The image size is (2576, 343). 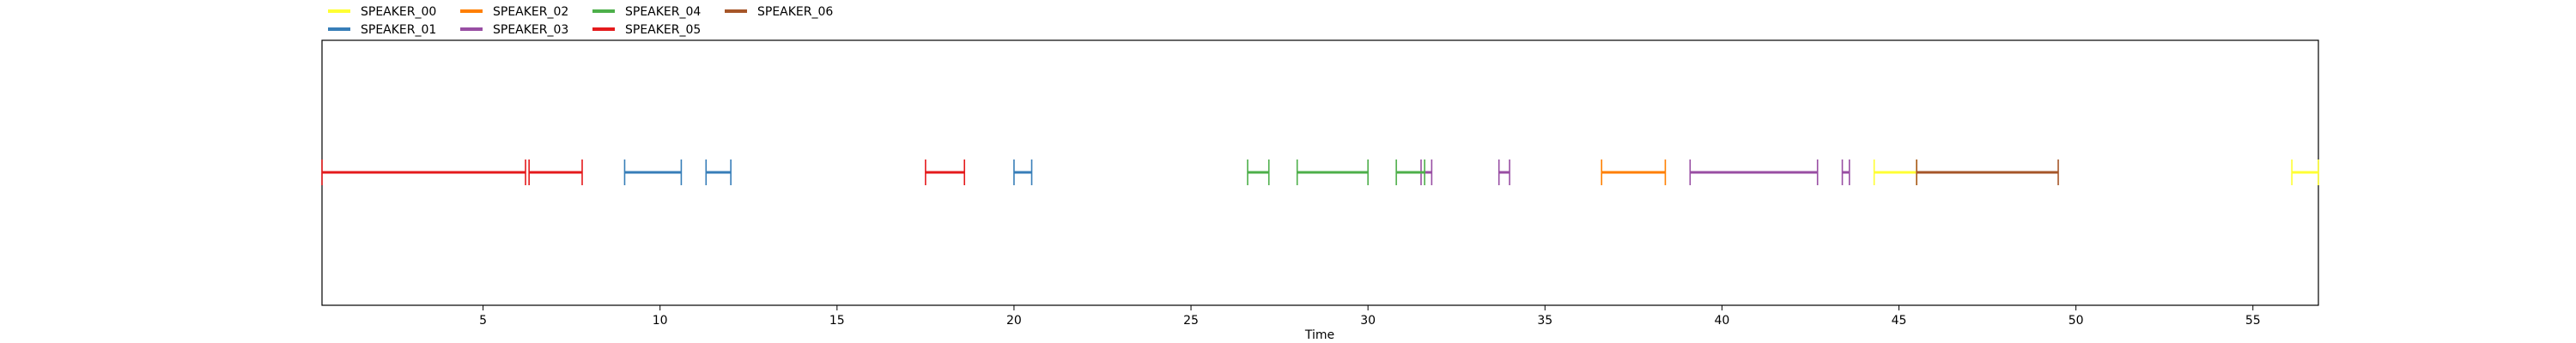 I want to click on x-tick-label: 5, so click(x=483, y=321).